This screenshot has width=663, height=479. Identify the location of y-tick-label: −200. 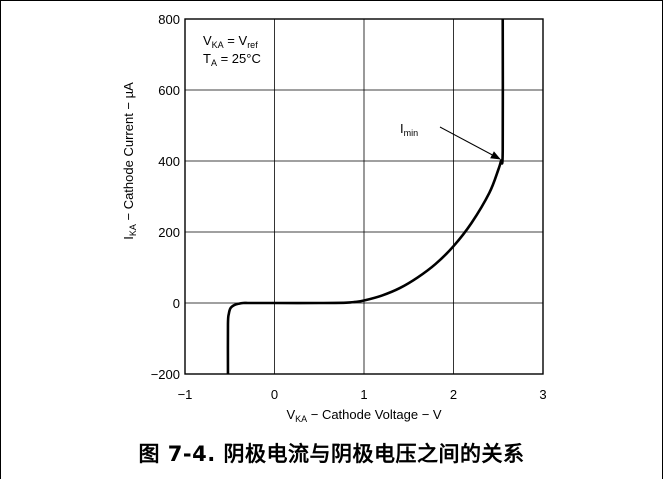
(165, 374).